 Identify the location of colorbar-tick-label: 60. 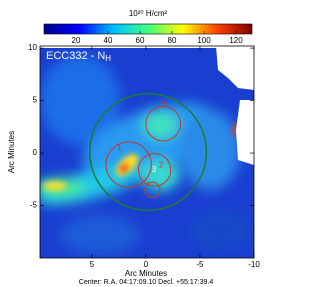
(140, 40).